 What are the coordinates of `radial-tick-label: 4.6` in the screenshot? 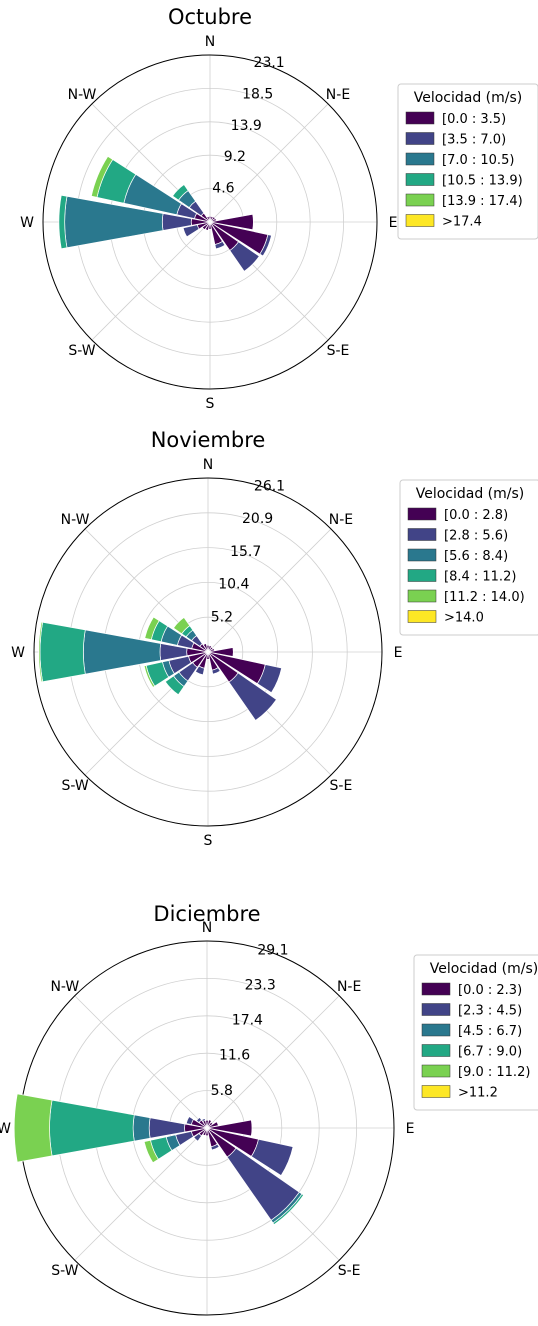 It's located at (223, 189).